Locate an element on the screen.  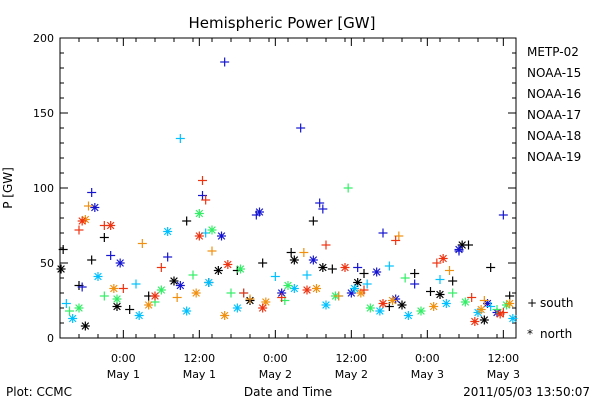
y-tick-label: 100 is located at coordinates (43, 188).